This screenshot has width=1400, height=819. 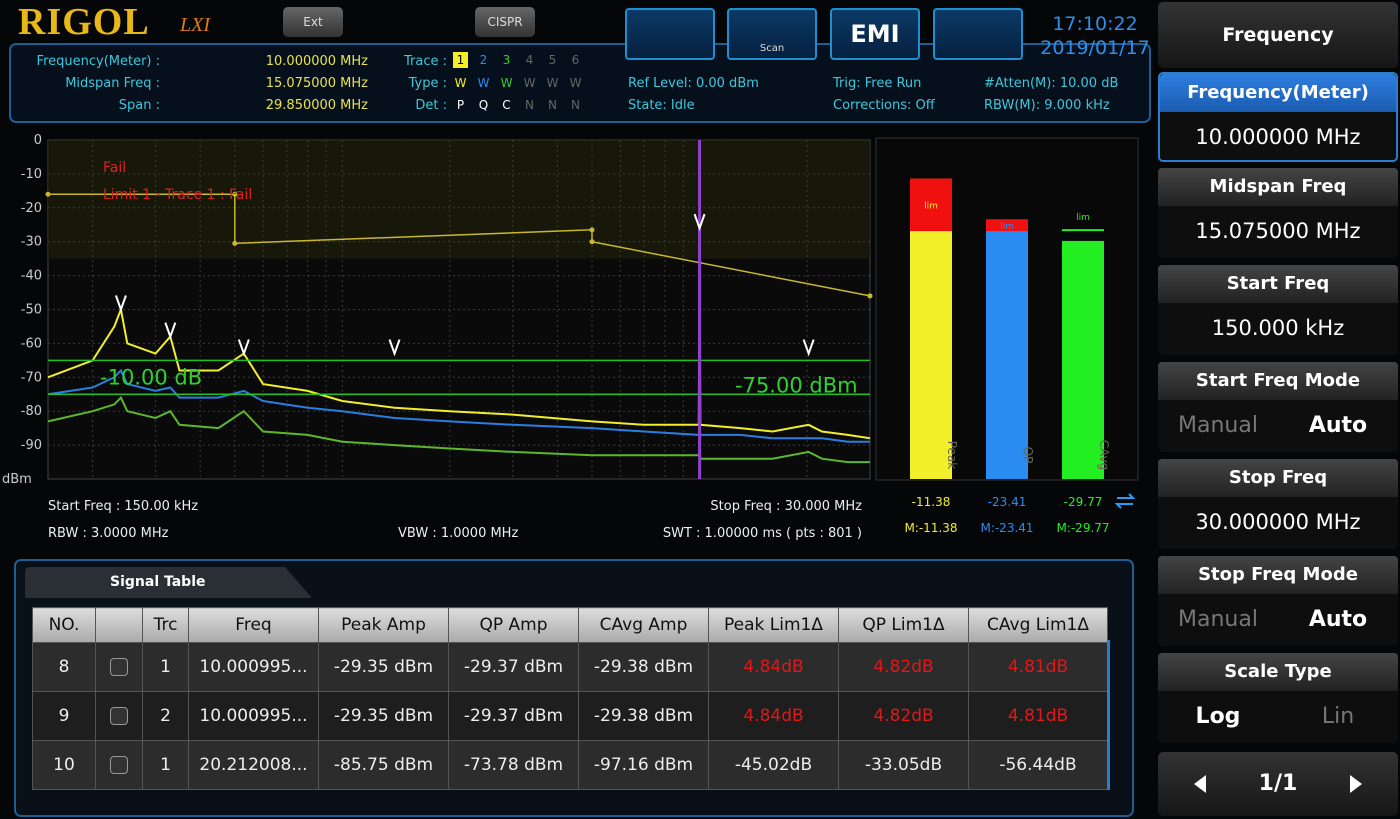 What do you see at coordinates (1083, 502) in the screenshot?
I see `meter-value: -29.77` at bounding box center [1083, 502].